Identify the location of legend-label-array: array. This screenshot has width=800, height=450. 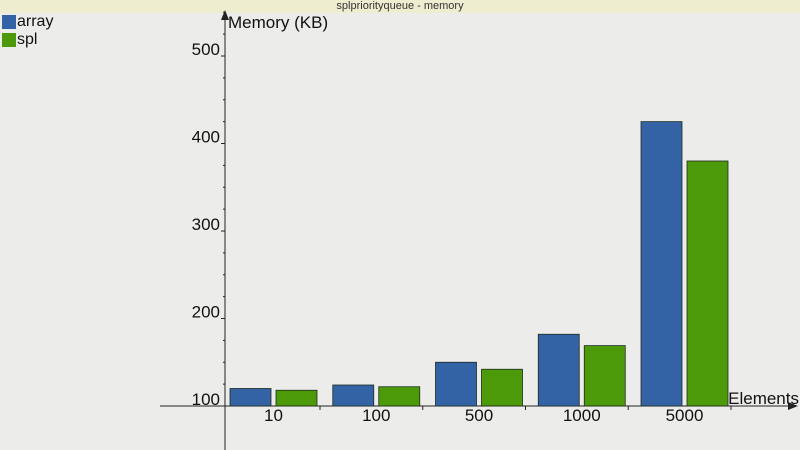
(35, 21).